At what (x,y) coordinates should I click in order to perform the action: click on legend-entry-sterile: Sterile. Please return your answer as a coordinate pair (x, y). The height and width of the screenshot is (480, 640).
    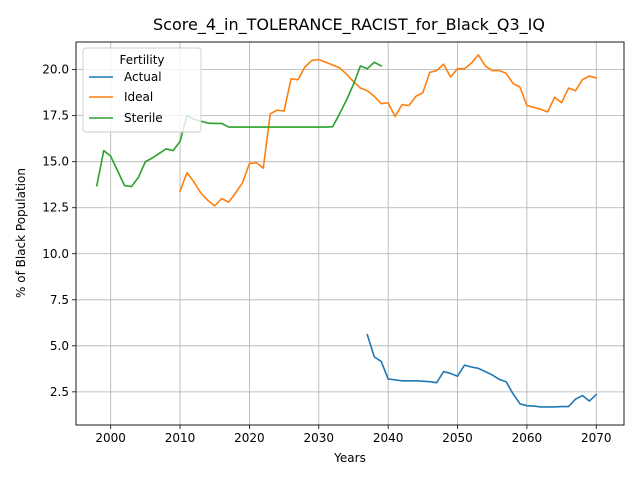
    Looking at the image, I should click on (126, 118).